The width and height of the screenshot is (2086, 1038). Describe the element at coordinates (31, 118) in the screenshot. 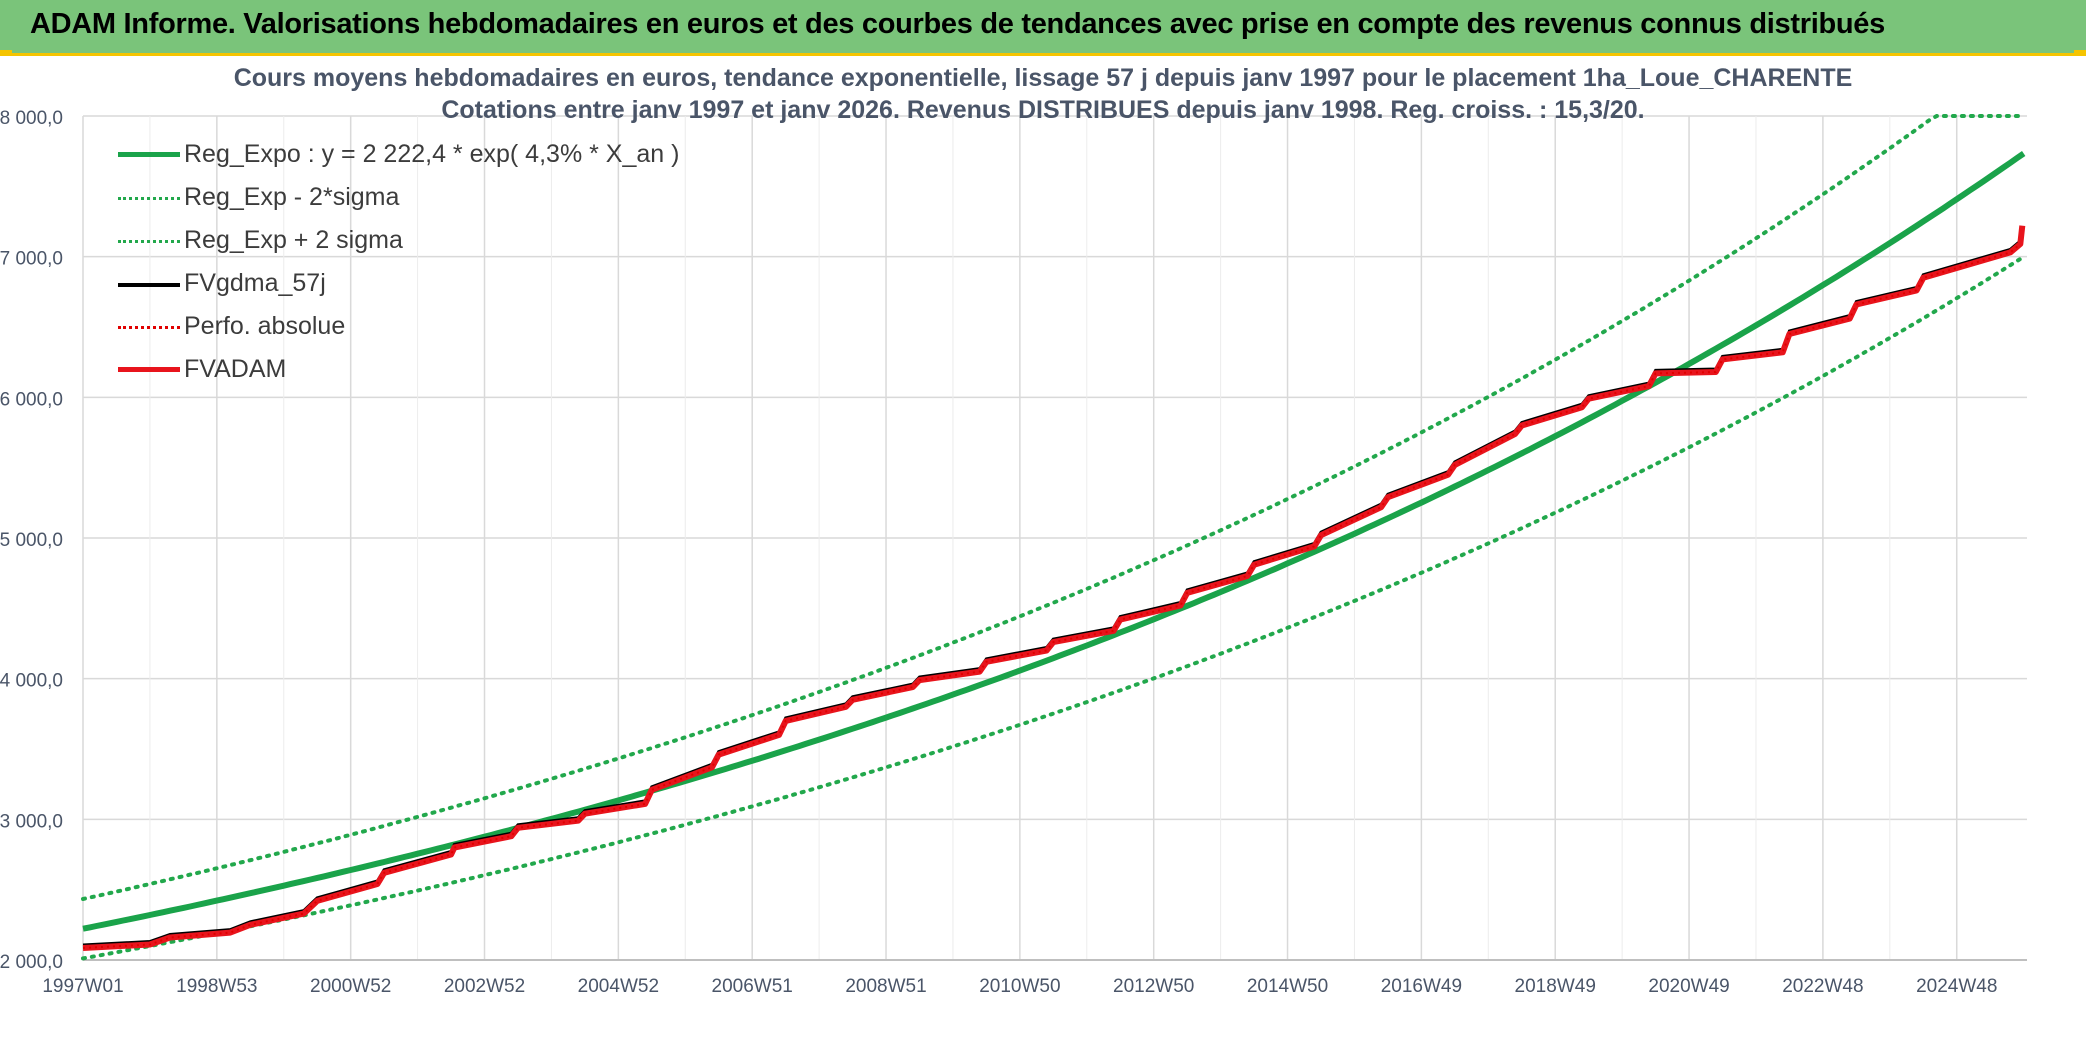

I see `y-tick-label: 8 000,0` at that location.